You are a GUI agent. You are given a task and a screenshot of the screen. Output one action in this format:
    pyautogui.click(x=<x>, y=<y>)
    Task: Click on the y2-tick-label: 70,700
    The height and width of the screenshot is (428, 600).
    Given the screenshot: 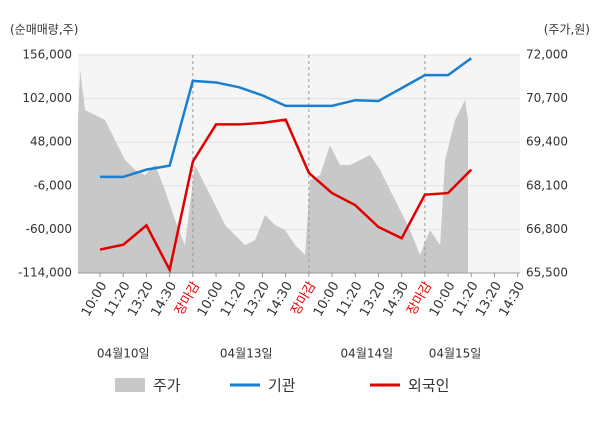 What is the action you would take?
    pyautogui.click(x=547, y=98)
    